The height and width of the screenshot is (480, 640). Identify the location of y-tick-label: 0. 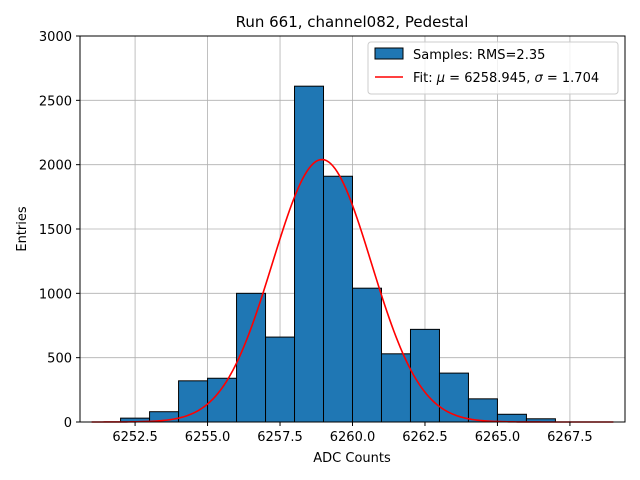
(68, 423).